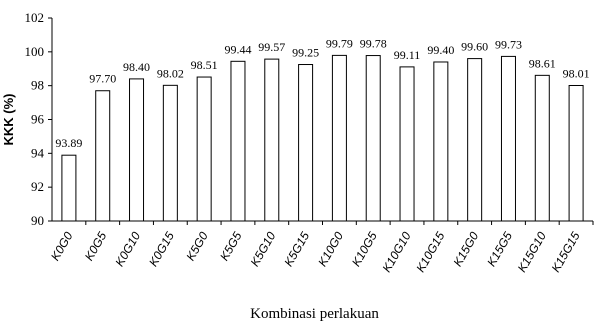 This screenshot has height=326, width=595. I want to click on category-label: K5G15, so click(296, 249).